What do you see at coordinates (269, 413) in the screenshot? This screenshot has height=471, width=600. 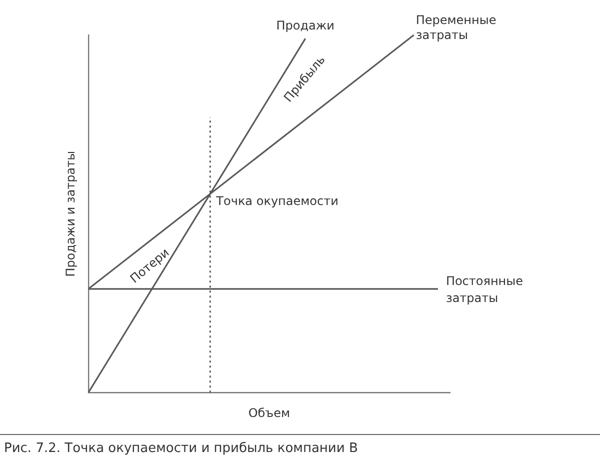 I see `x-axis-title: Объем` at bounding box center [269, 413].